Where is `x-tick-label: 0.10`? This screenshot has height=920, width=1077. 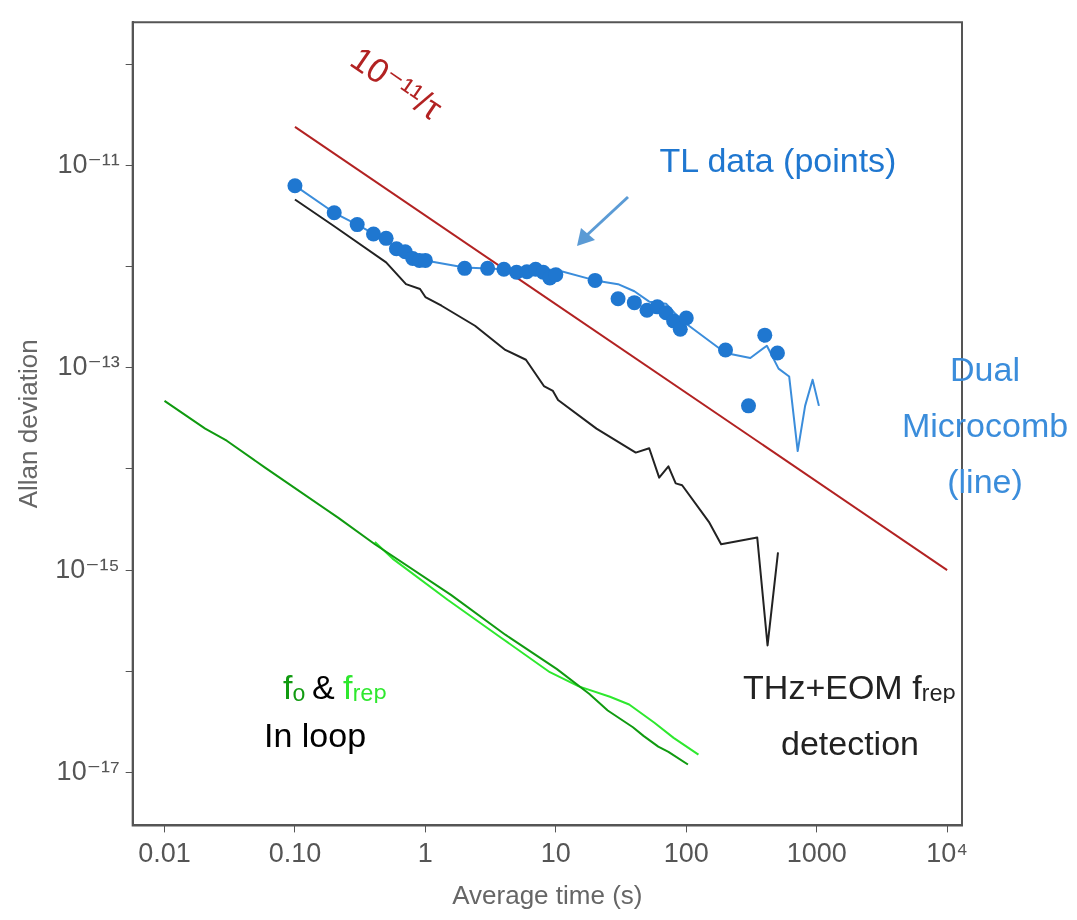
x-tick-label: 0.10 is located at coordinates (295, 853).